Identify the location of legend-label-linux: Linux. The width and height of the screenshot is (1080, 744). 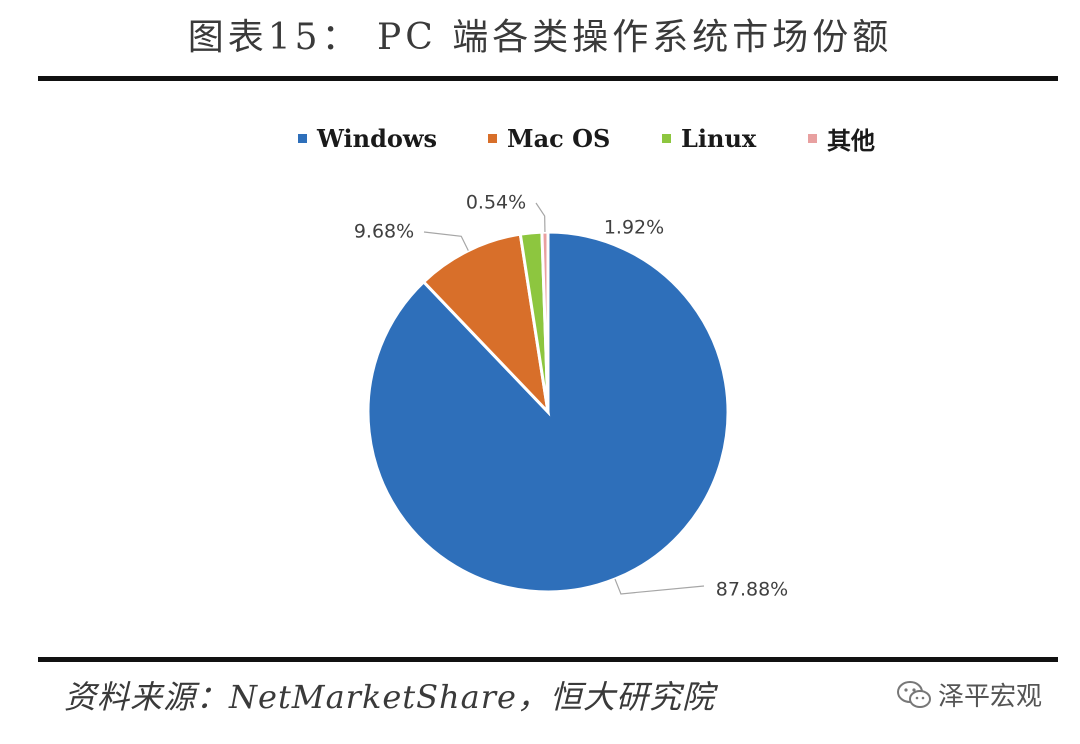
(719, 138).